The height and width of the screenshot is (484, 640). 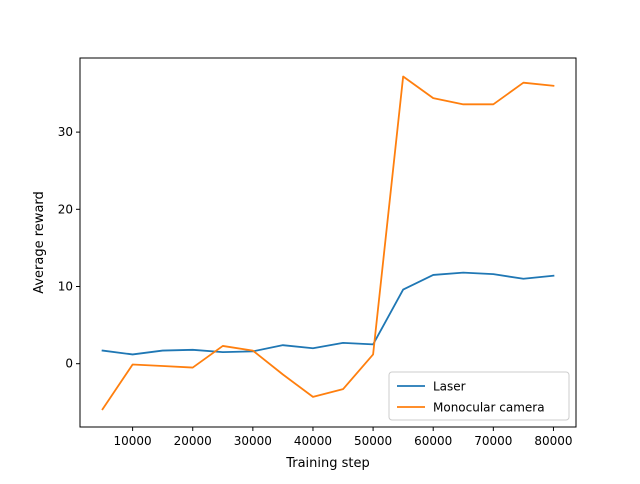 I want to click on x-axis-label: Training step, so click(x=327, y=463).